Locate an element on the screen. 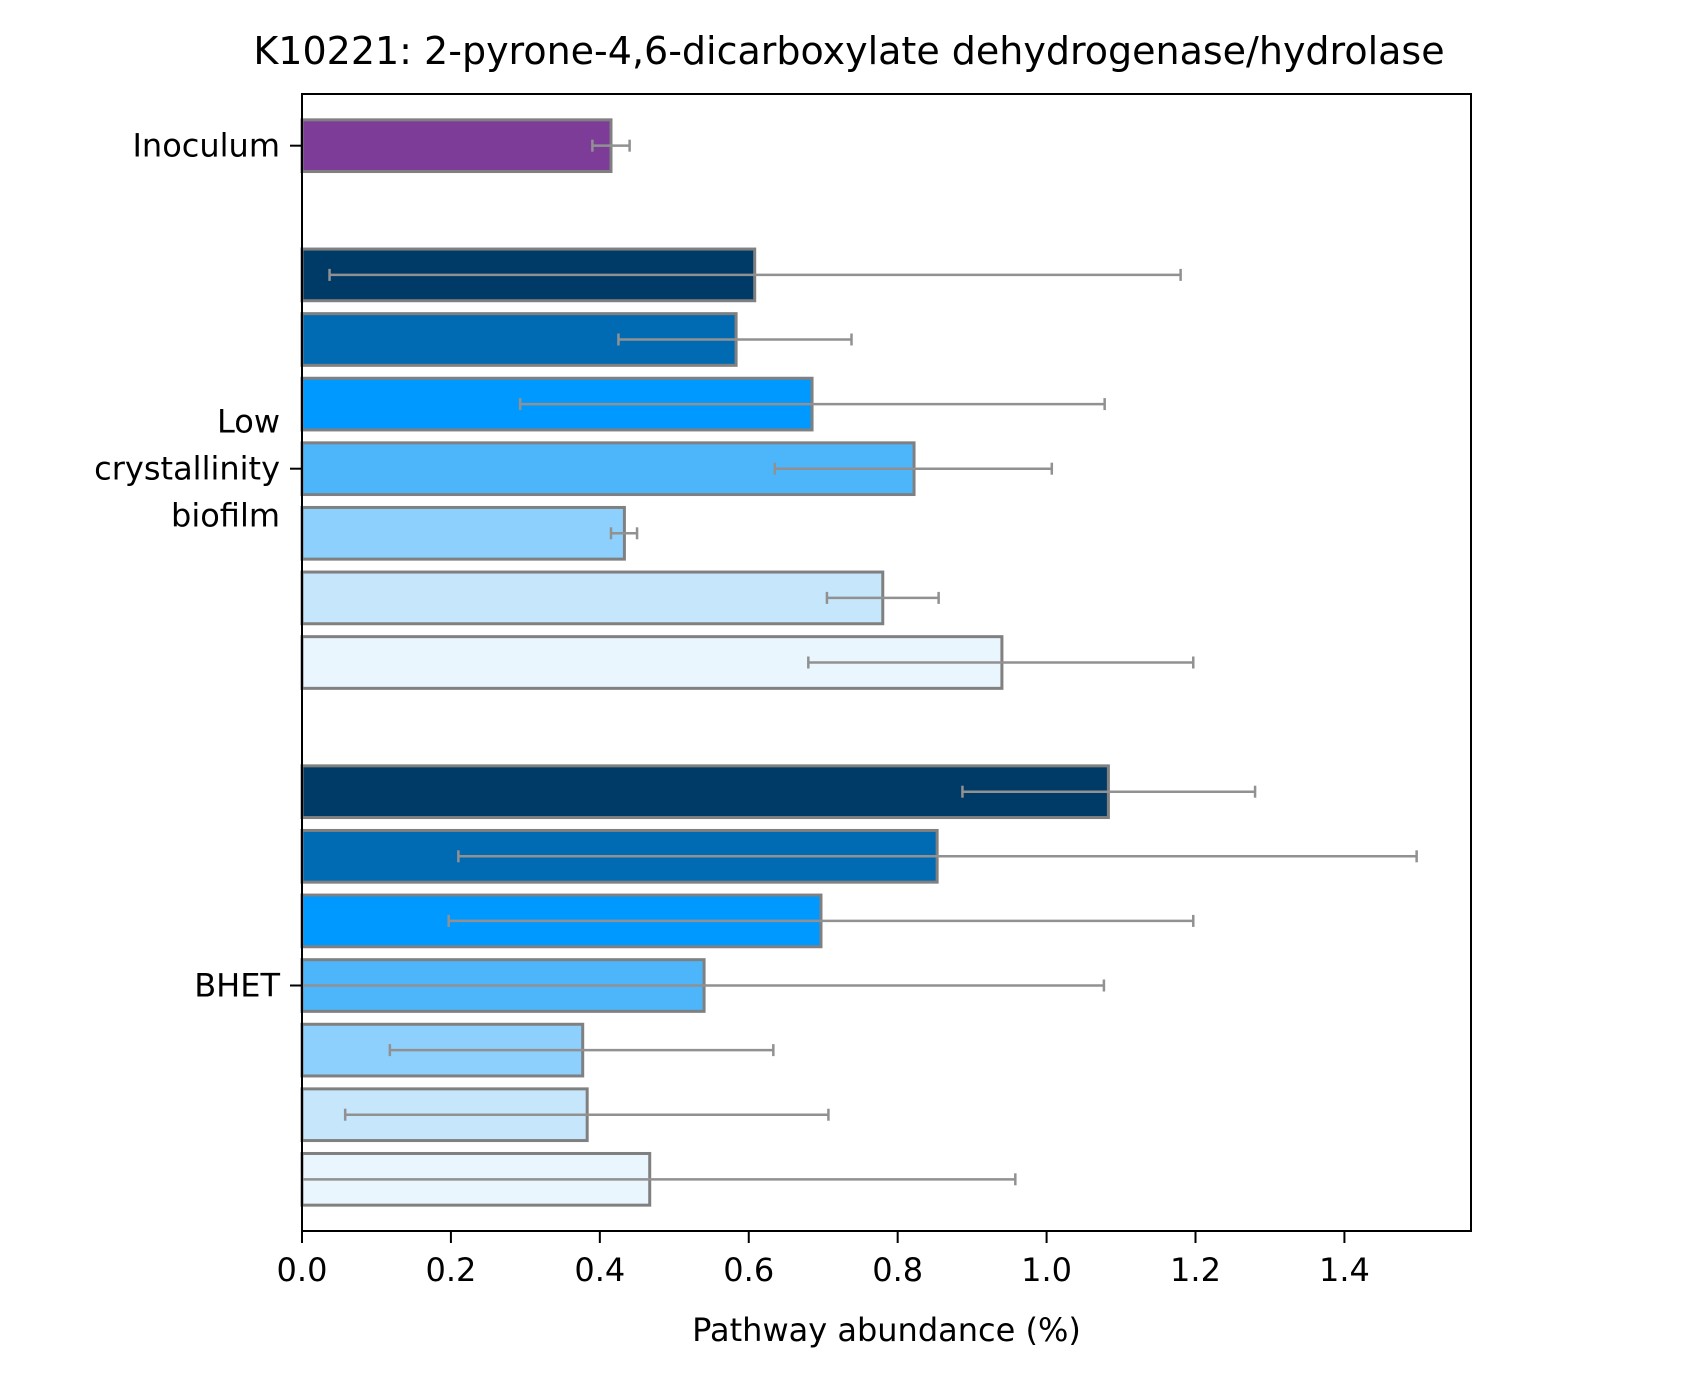 The width and height of the screenshot is (1698, 1381). x-tick-label: 0.0 is located at coordinates (302, 1270).